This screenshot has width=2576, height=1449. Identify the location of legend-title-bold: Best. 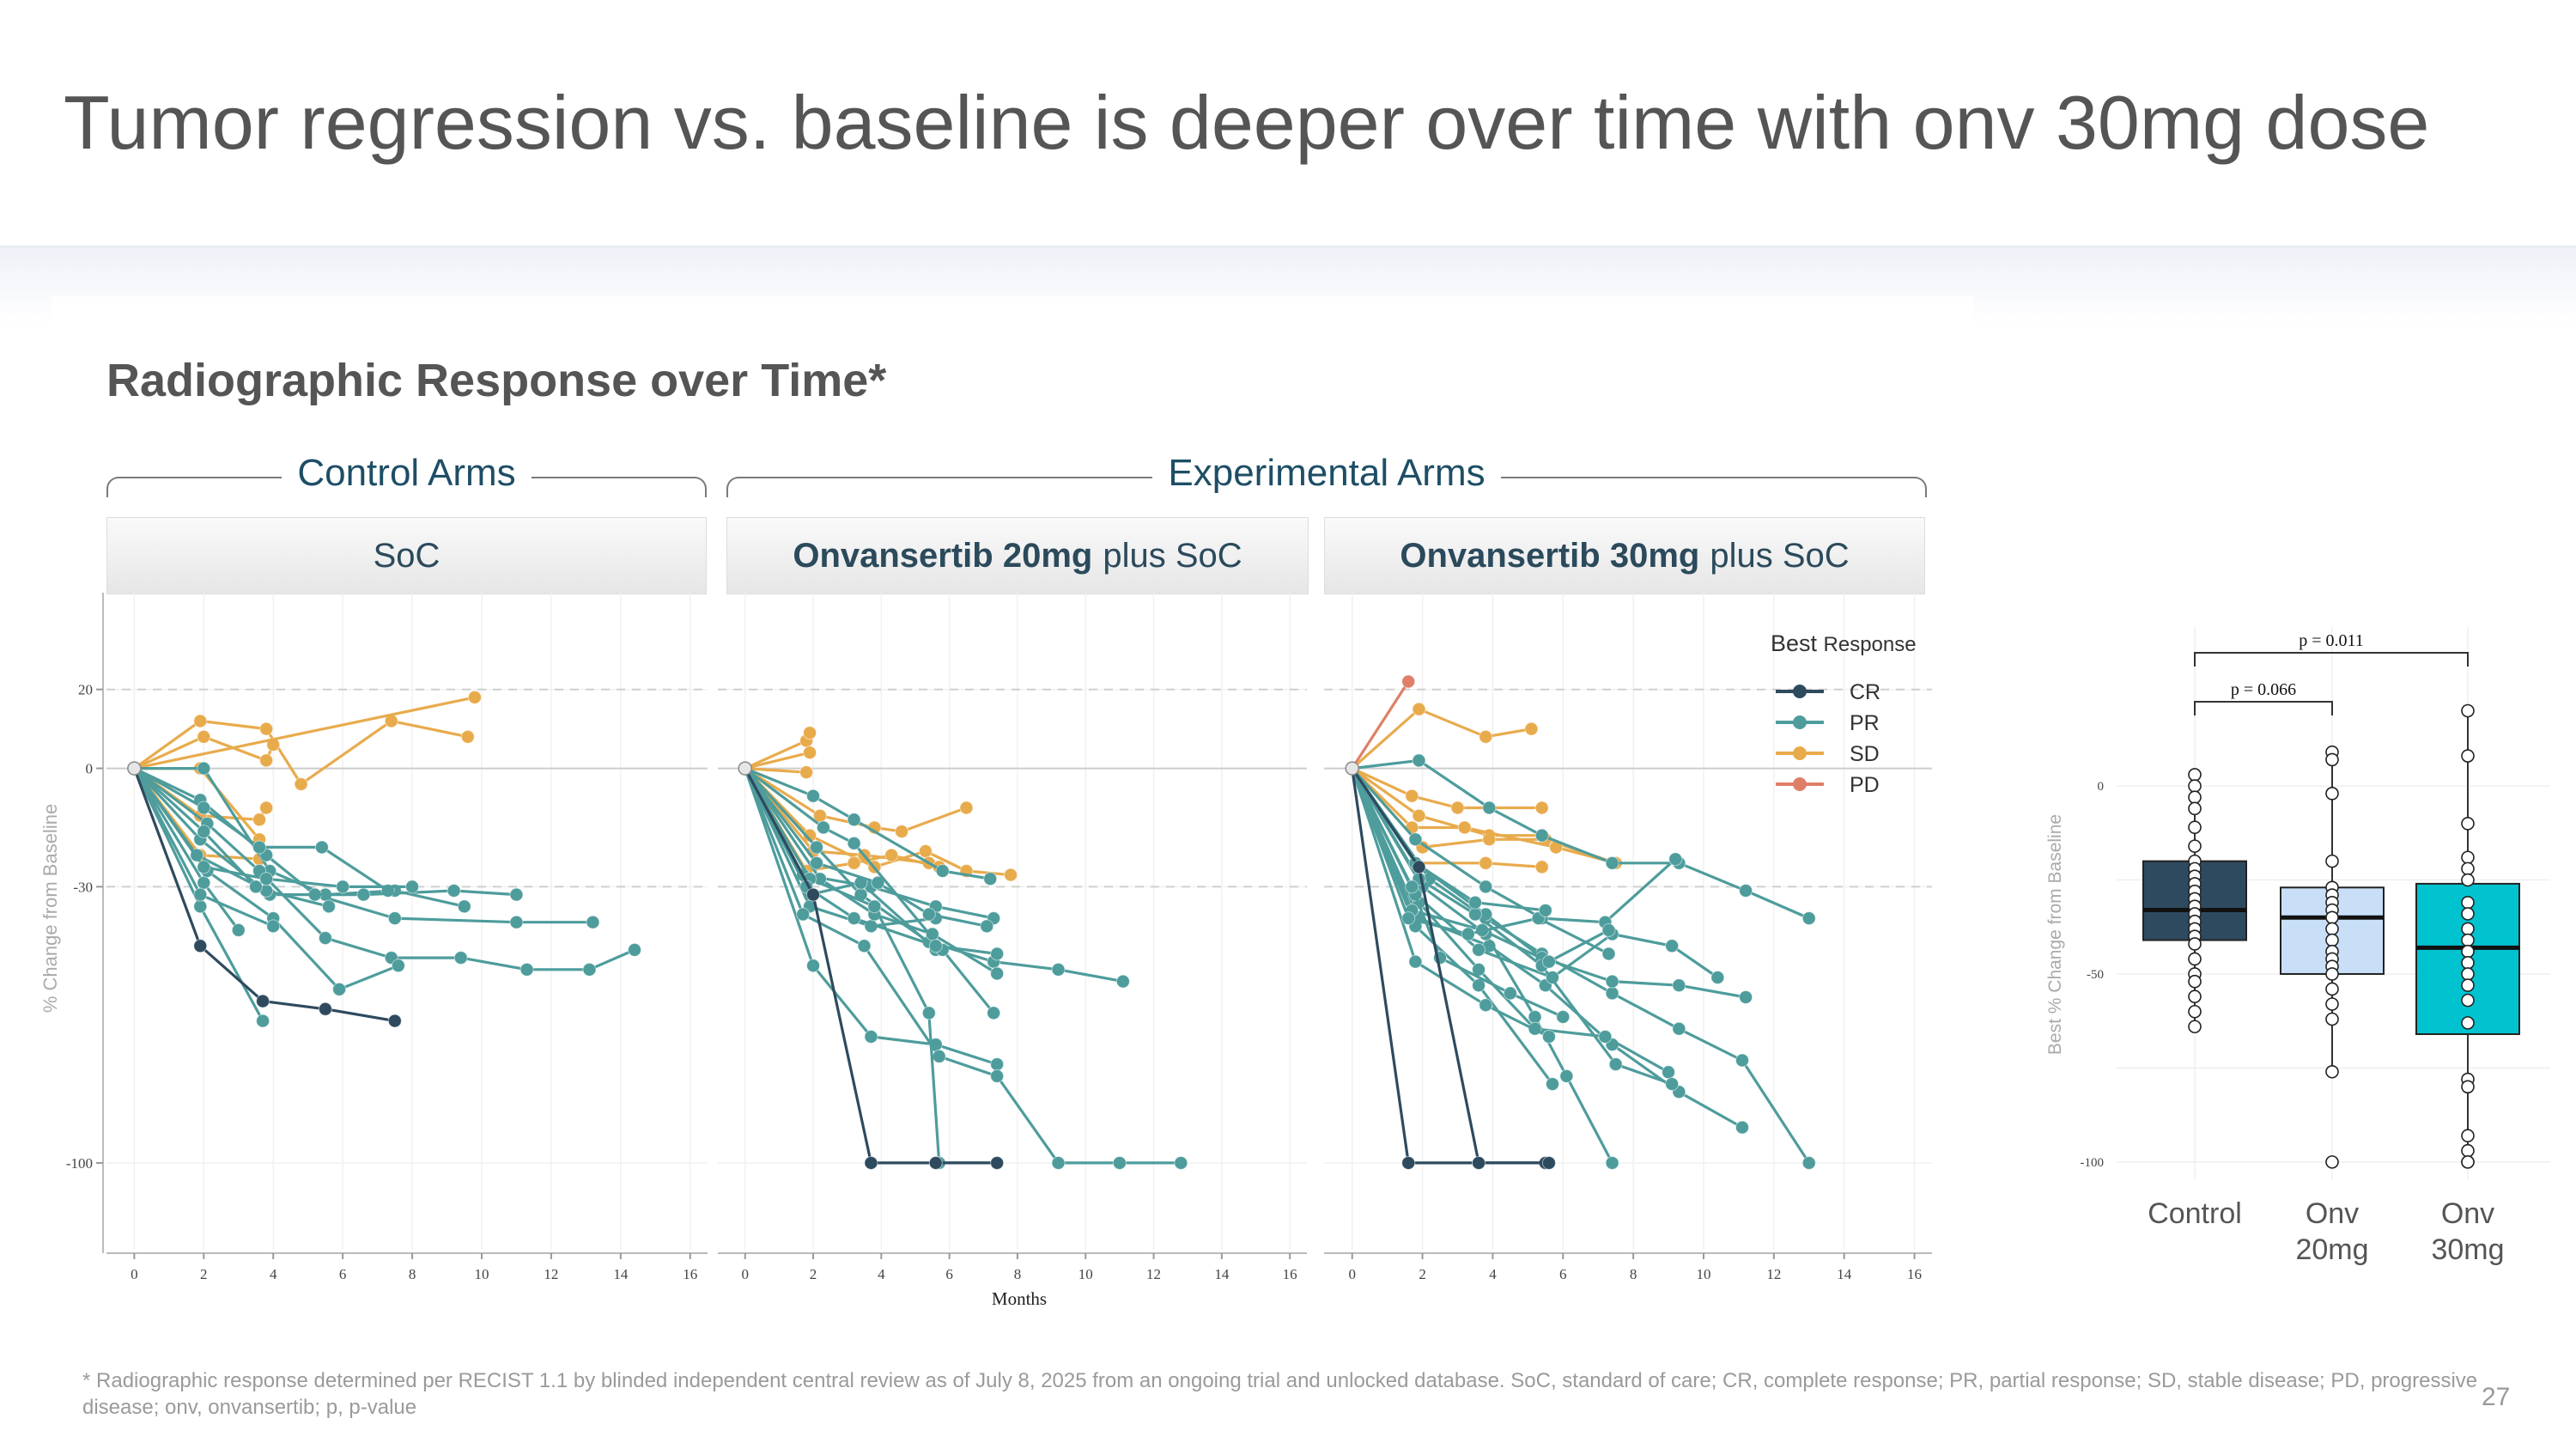
(1798, 643).